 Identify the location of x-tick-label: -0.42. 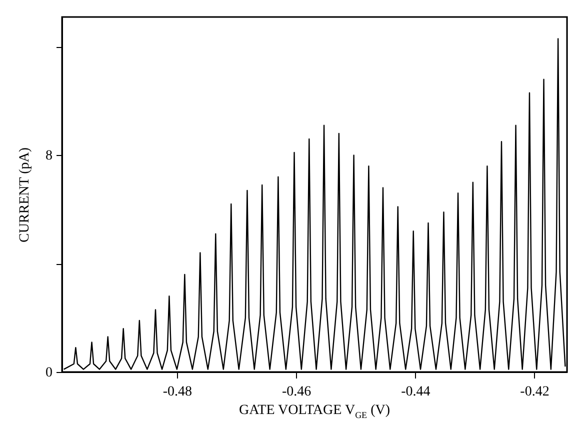
(535, 392).